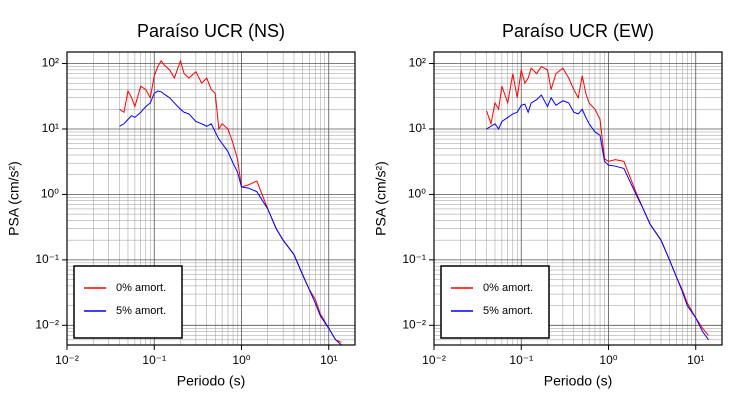  What do you see at coordinates (578, 31) in the screenshot?
I see `chart-title: Paraíso UCR (EW)` at bounding box center [578, 31].